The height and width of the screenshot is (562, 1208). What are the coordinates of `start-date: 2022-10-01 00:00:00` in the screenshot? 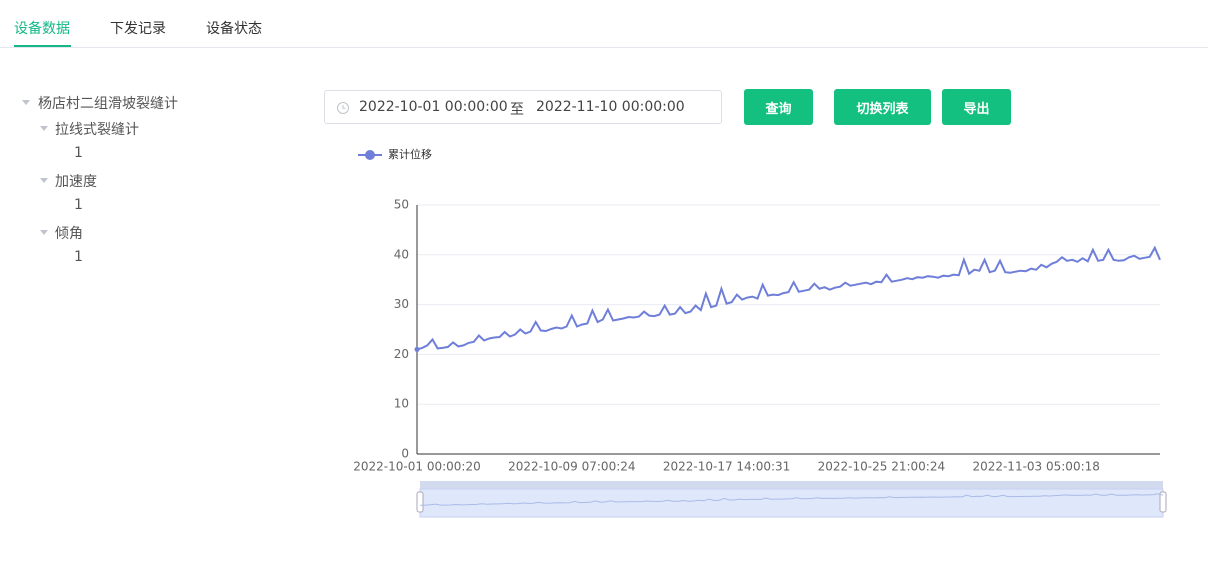 It's located at (433, 107).